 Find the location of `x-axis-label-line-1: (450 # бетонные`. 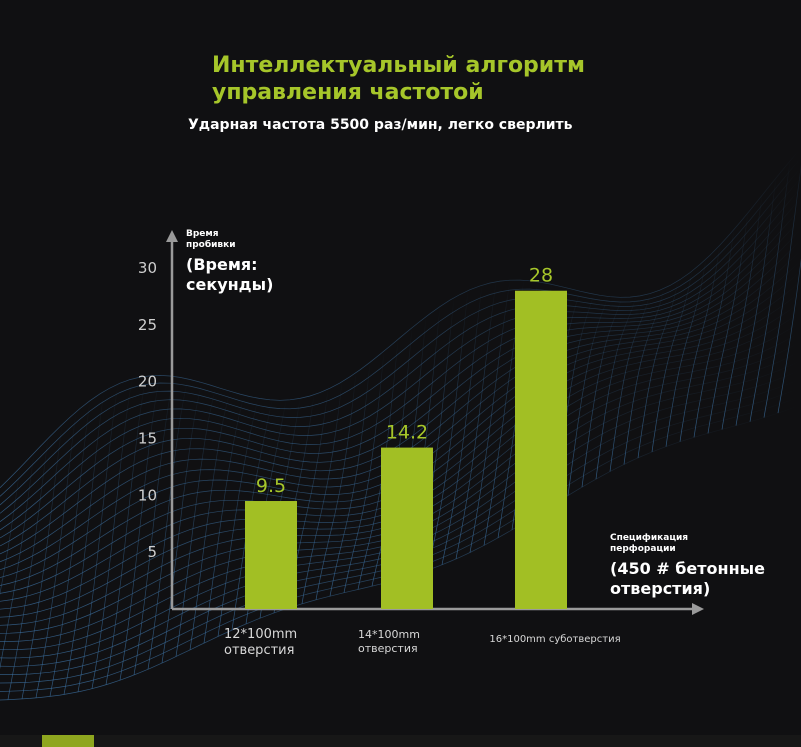

x-axis-label-line-1: (450 # бетонные is located at coordinates (687, 568).